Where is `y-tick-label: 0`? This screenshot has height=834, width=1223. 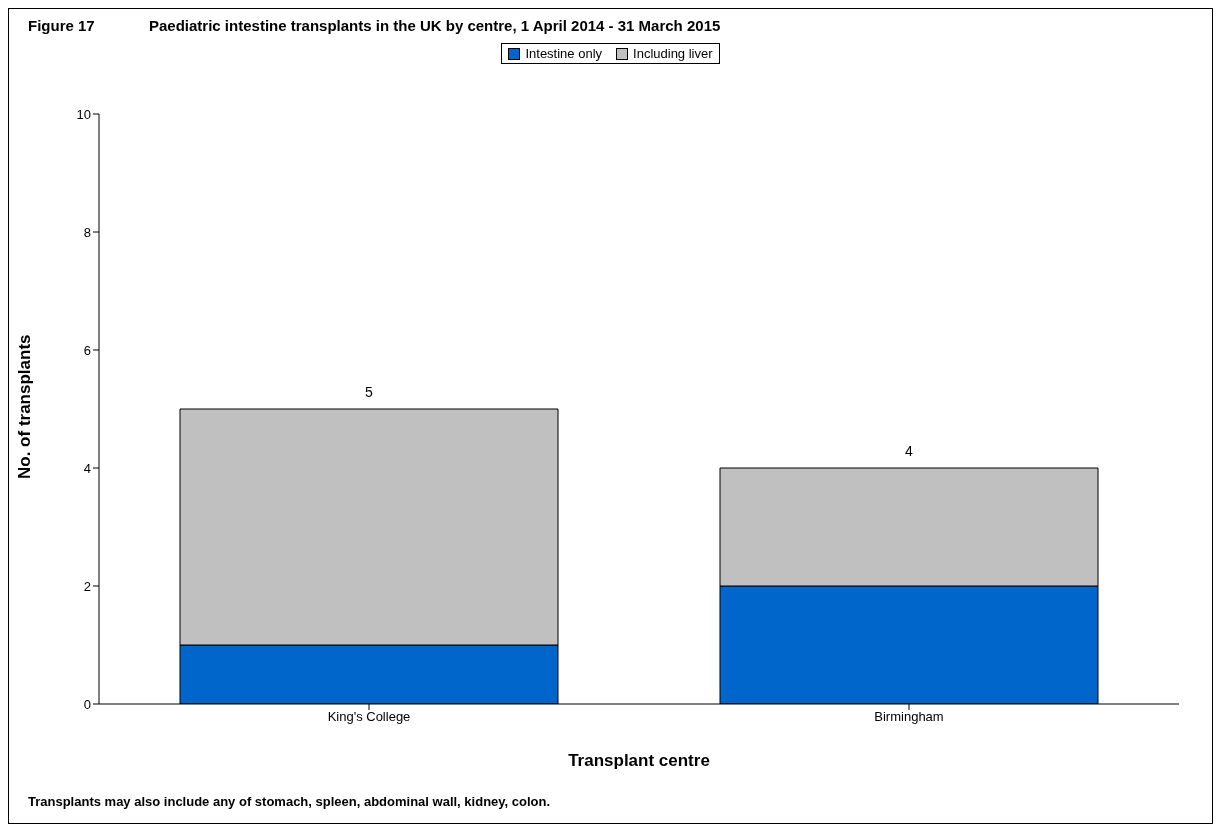
y-tick-label: 0 is located at coordinates (87, 704).